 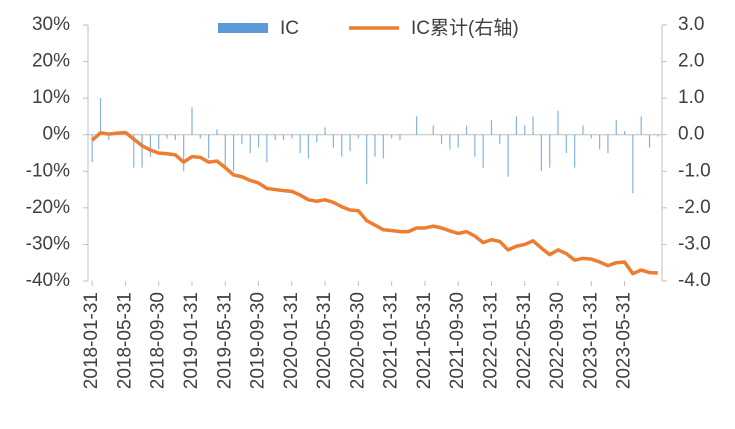 What do you see at coordinates (48, 207) in the screenshot?
I see `y-tick-label: -20%` at bounding box center [48, 207].